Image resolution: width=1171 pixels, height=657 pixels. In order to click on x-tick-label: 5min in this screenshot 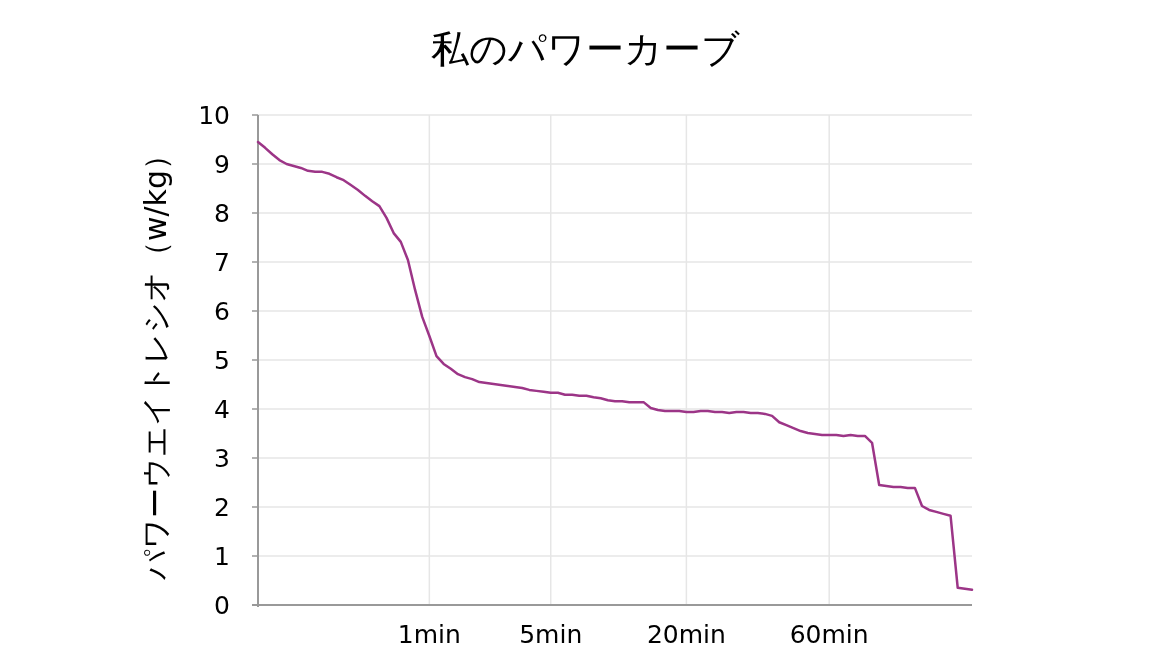, I will do `click(551, 634)`.